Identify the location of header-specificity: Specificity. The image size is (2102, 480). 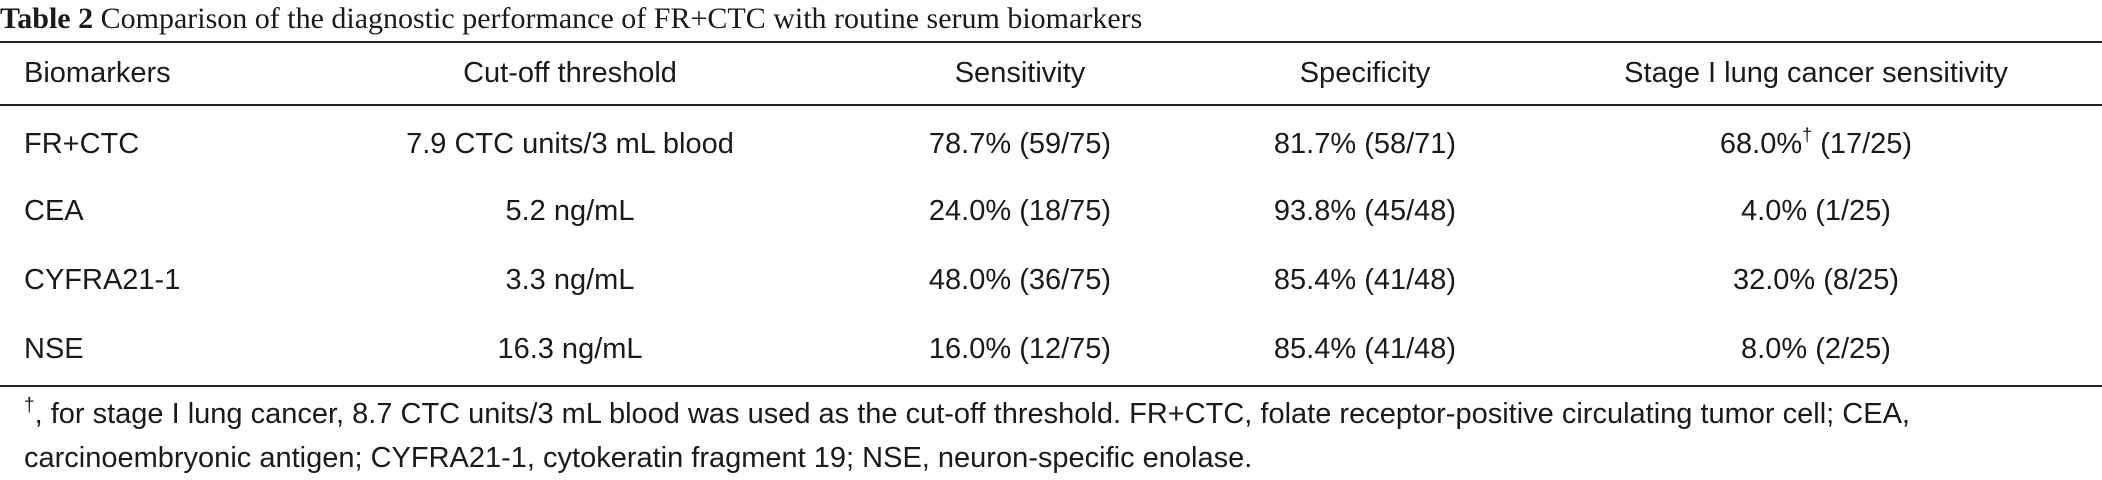
(1365, 73).